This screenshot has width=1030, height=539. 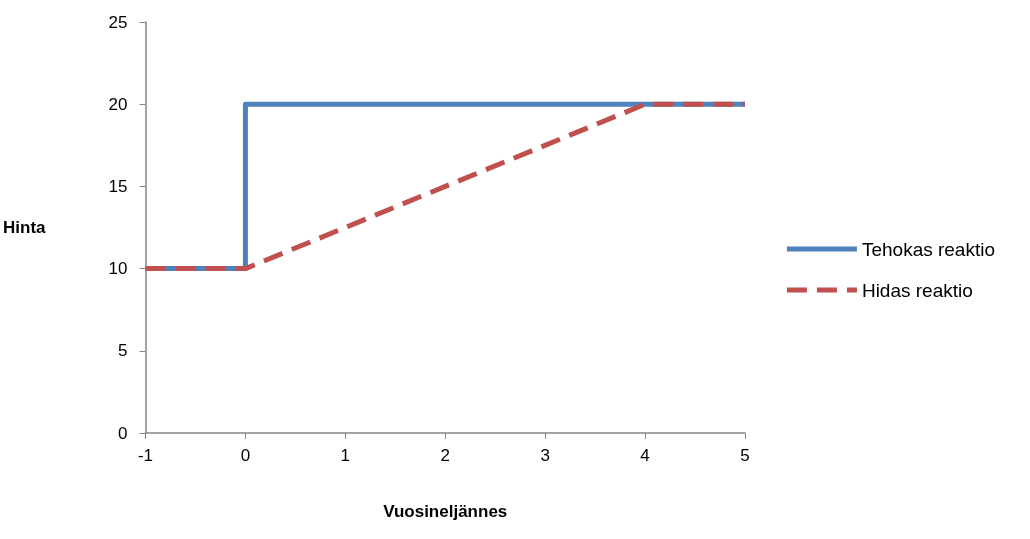 What do you see at coordinates (745, 455) in the screenshot?
I see `x-tick-label: 5` at bounding box center [745, 455].